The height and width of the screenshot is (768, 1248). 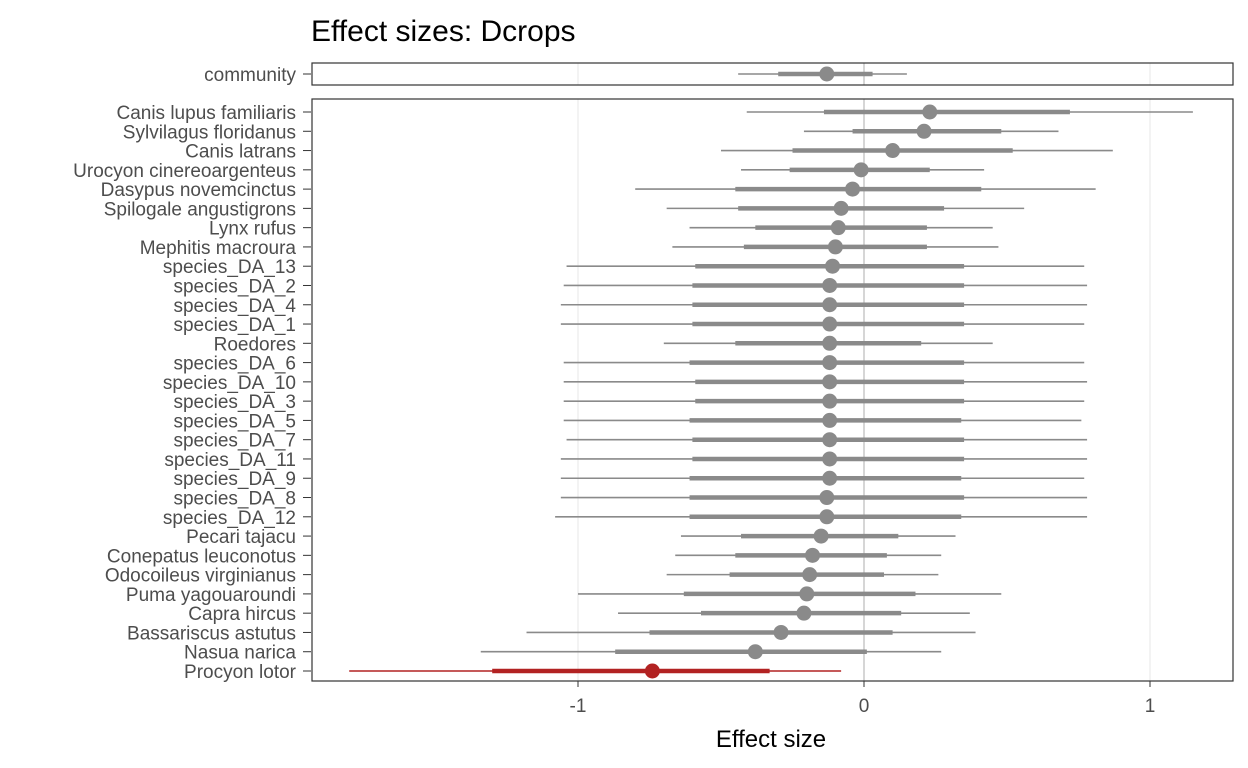 I want to click on community-panel-border, so click(x=772, y=74).